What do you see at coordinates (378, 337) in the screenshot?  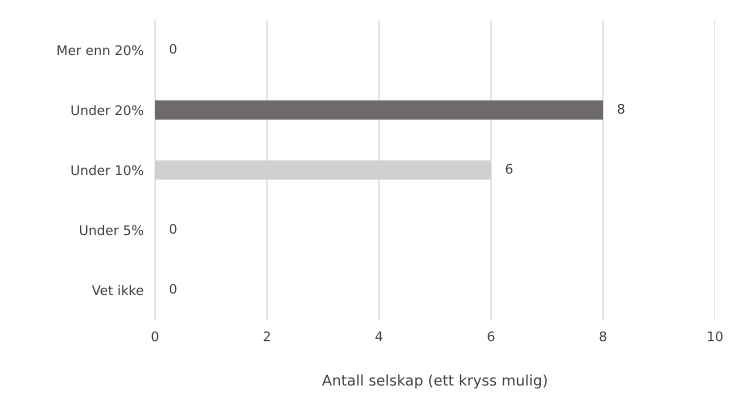 I see `x-tick-label: 4` at bounding box center [378, 337].